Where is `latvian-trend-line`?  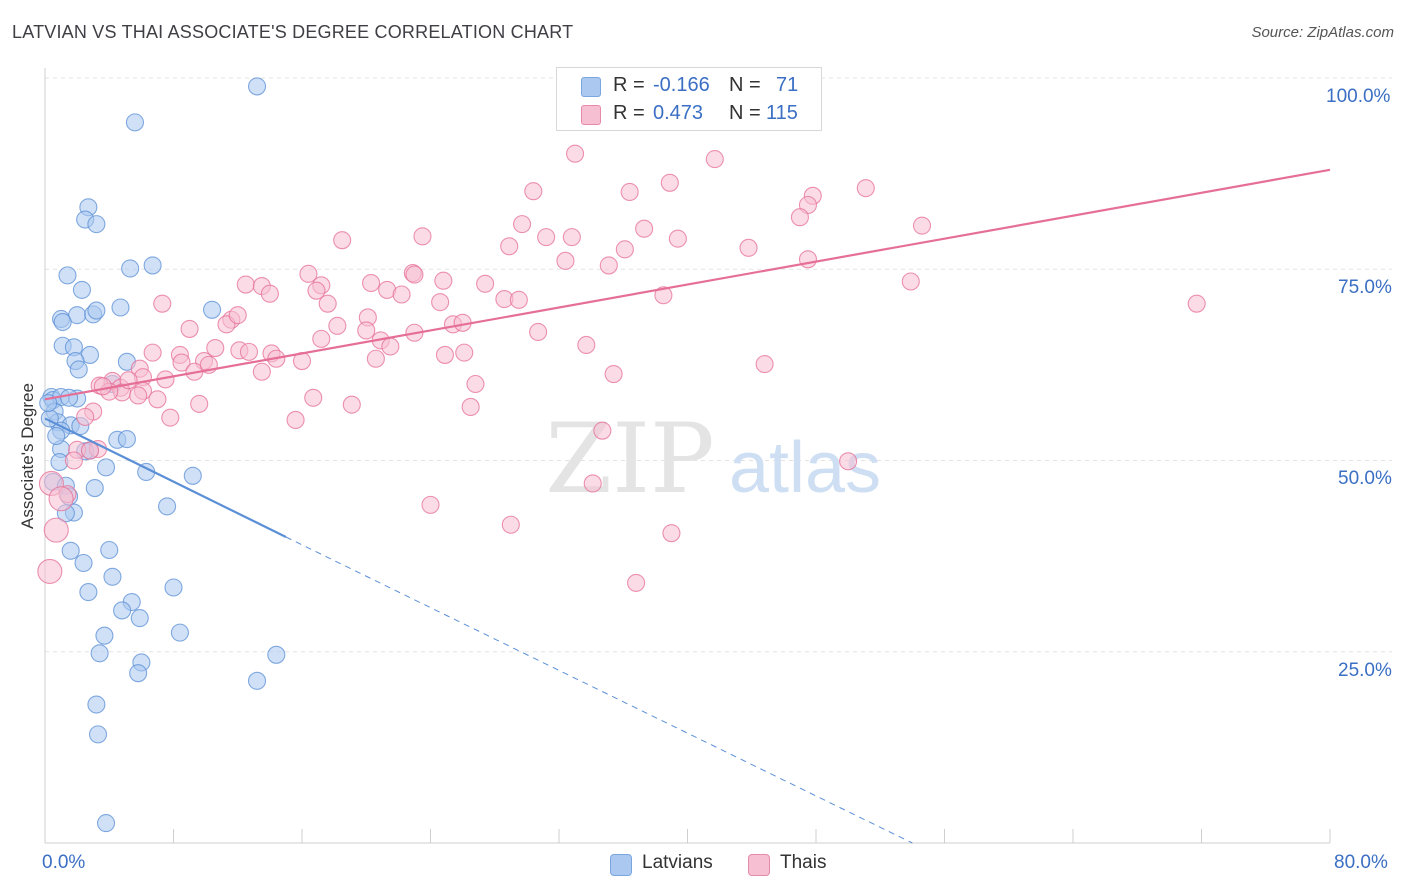
latvian-trend-line is located at coordinates (165, 477).